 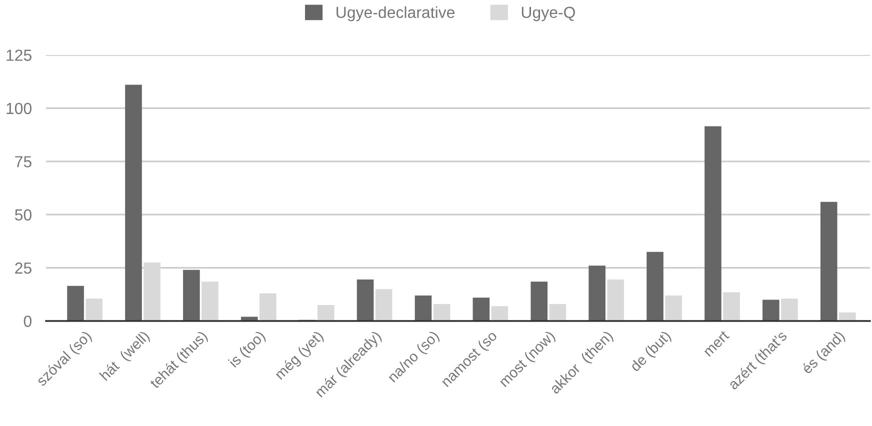 I want to click on legend-label: Ugye-Q, so click(x=548, y=14).